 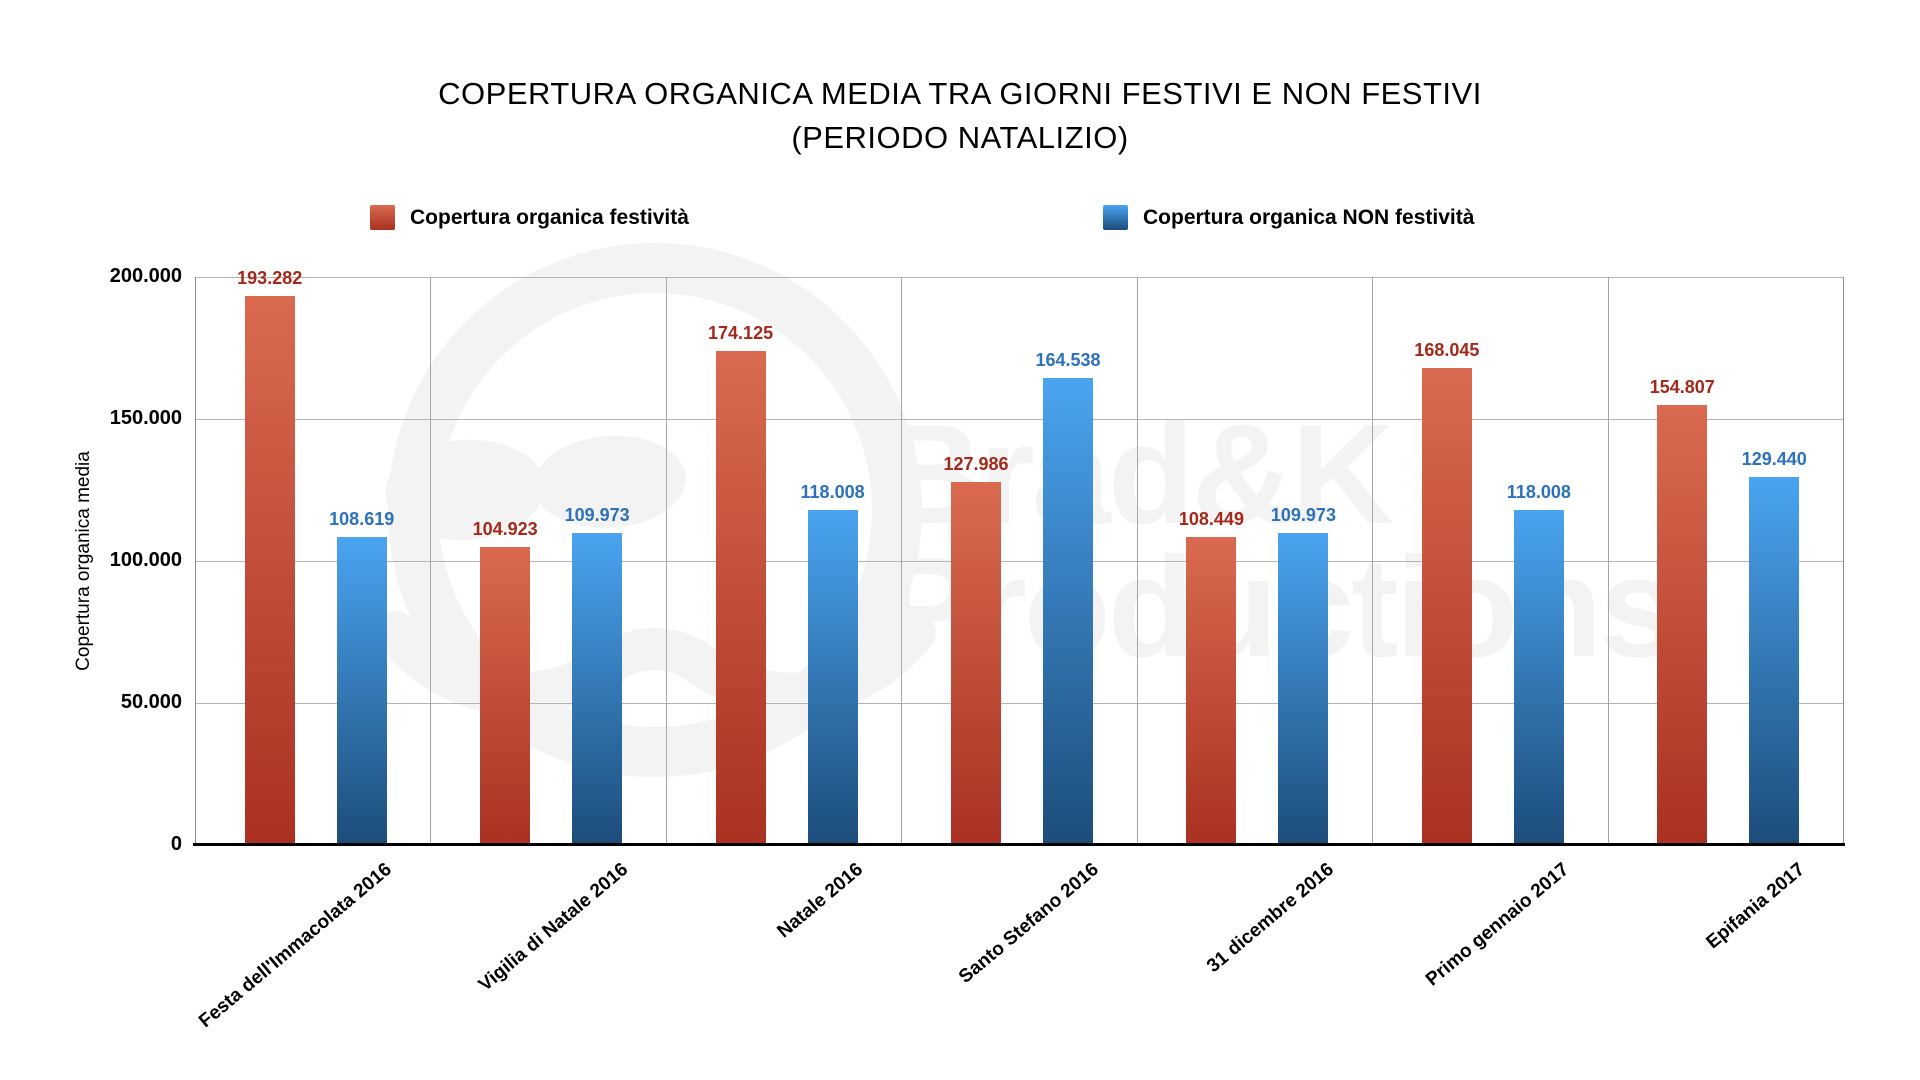 What do you see at coordinates (145, 276) in the screenshot?
I see `y-axis-tick: 200.000` at bounding box center [145, 276].